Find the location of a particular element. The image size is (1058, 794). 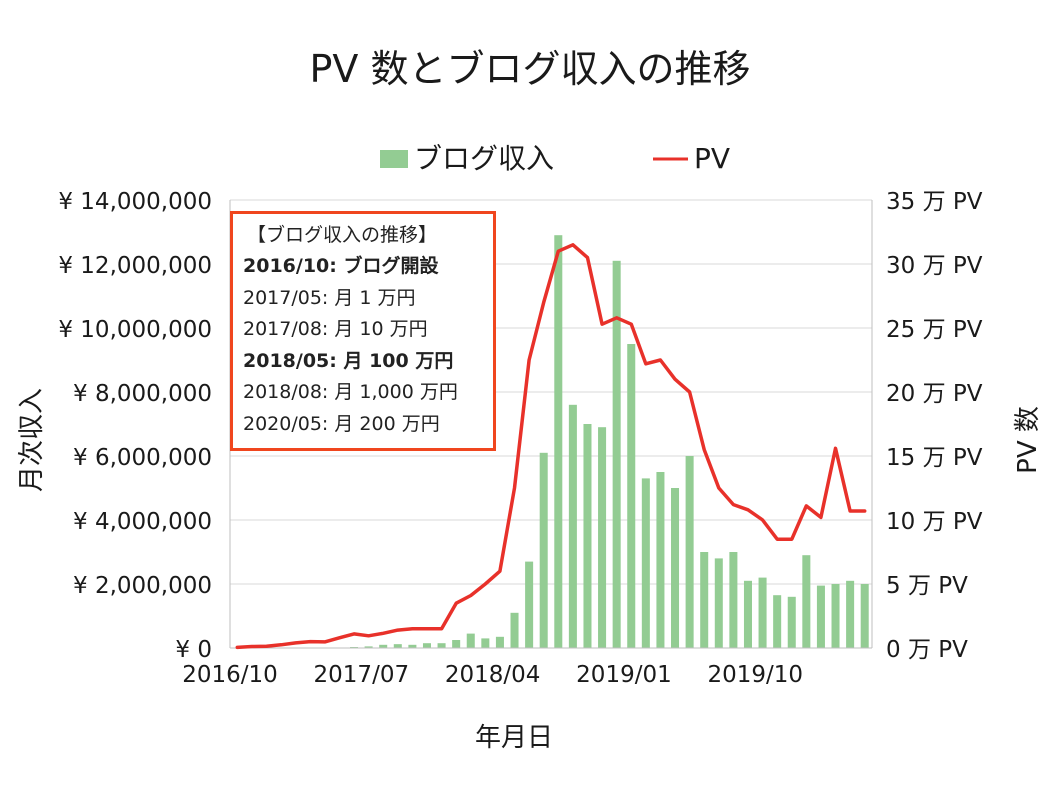

note-line: 2017/05: 月 1 万円 is located at coordinates (329, 297).